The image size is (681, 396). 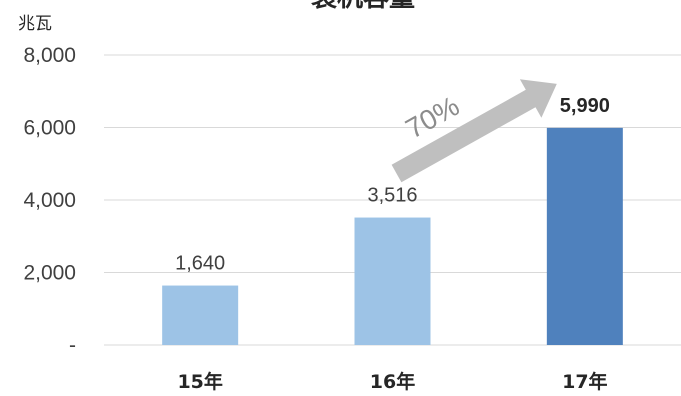 I want to click on x-category-label: 16年, so click(x=392, y=381).